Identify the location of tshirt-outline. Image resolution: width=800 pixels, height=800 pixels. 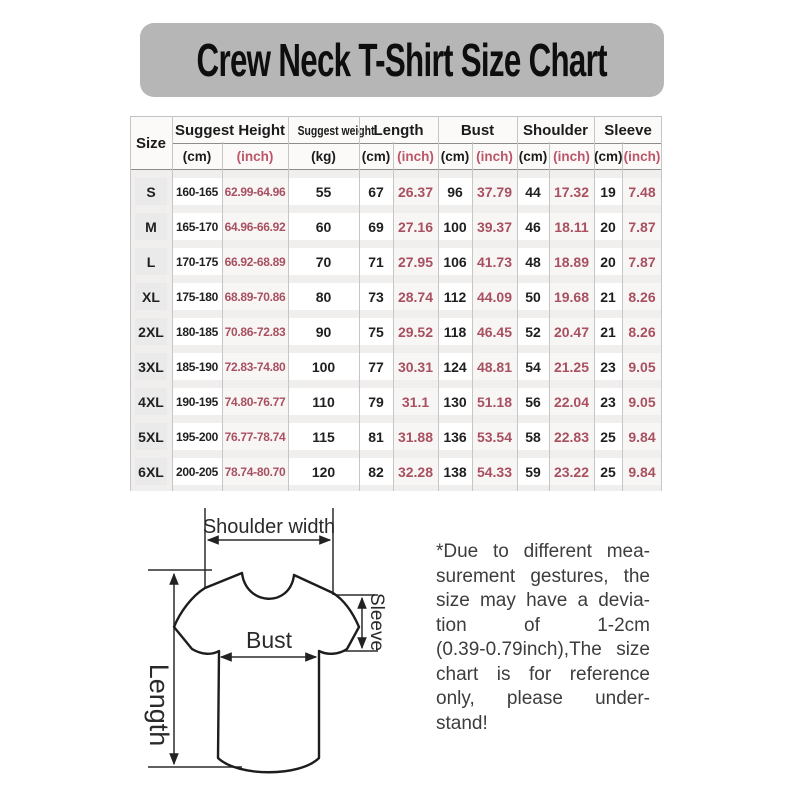
(266, 672).